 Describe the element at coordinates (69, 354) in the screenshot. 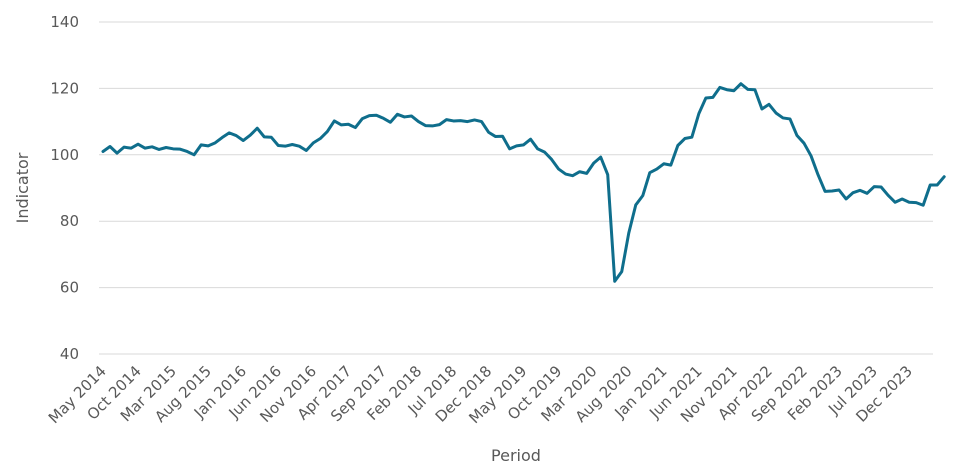

I see `y-tick-label: 40` at that location.